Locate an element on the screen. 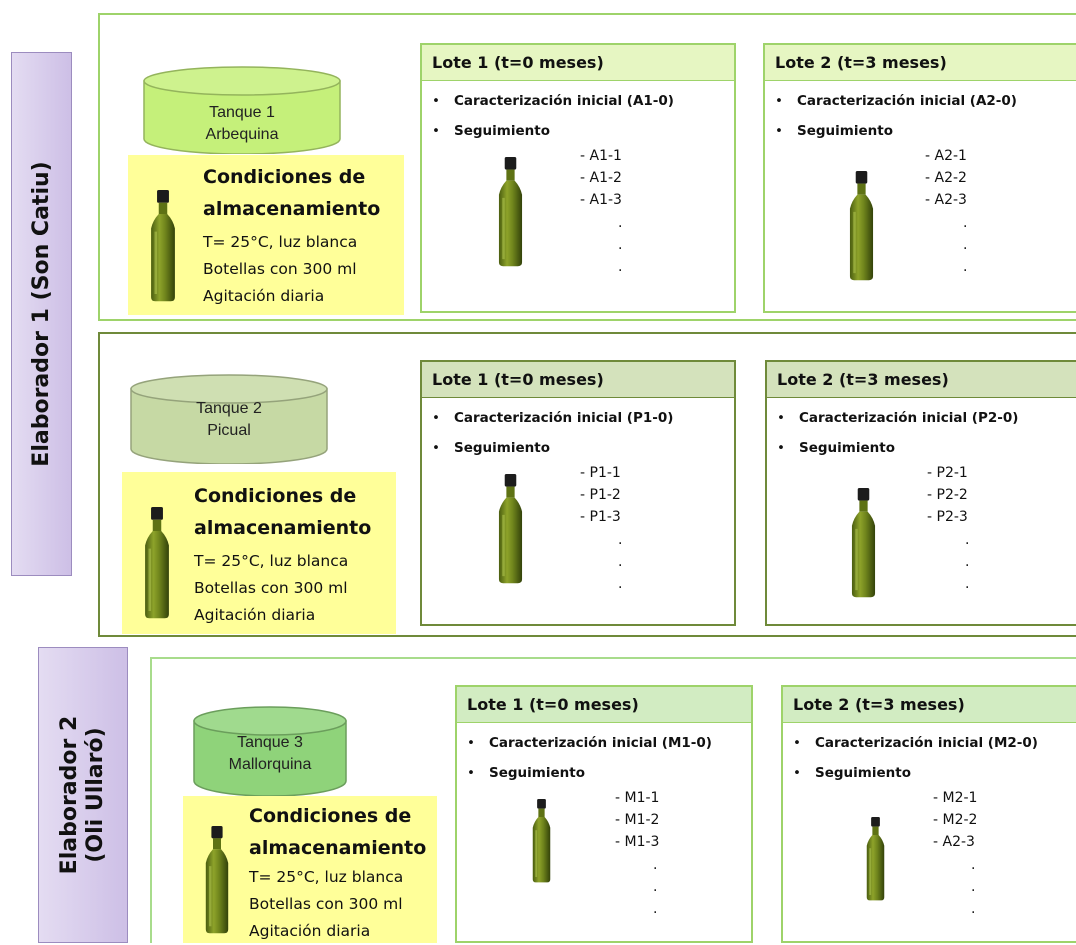  producer-name-2-line1: Elaborador 2 is located at coordinates (69, 795).